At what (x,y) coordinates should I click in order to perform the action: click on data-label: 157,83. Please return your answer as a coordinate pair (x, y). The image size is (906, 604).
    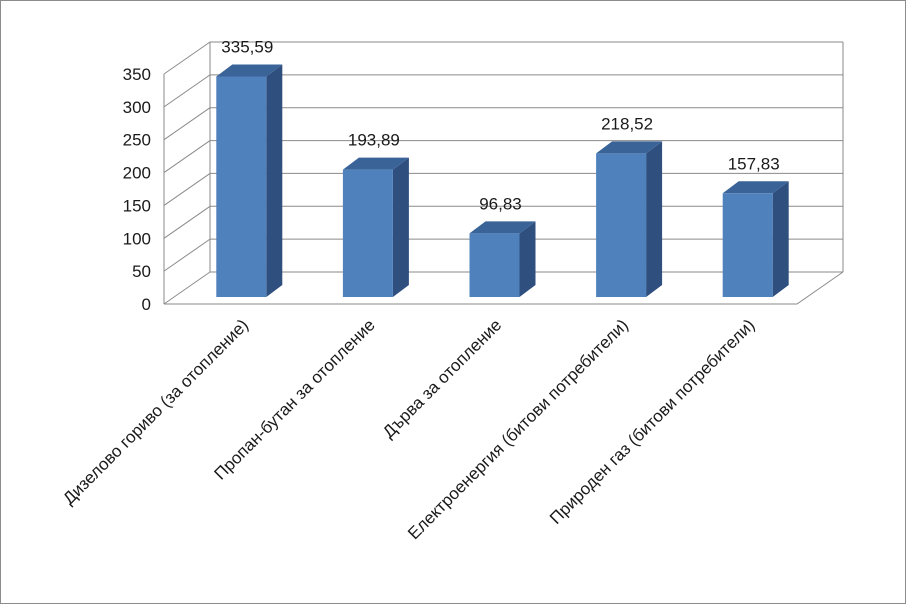
    Looking at the image, I should click on (754, 163).